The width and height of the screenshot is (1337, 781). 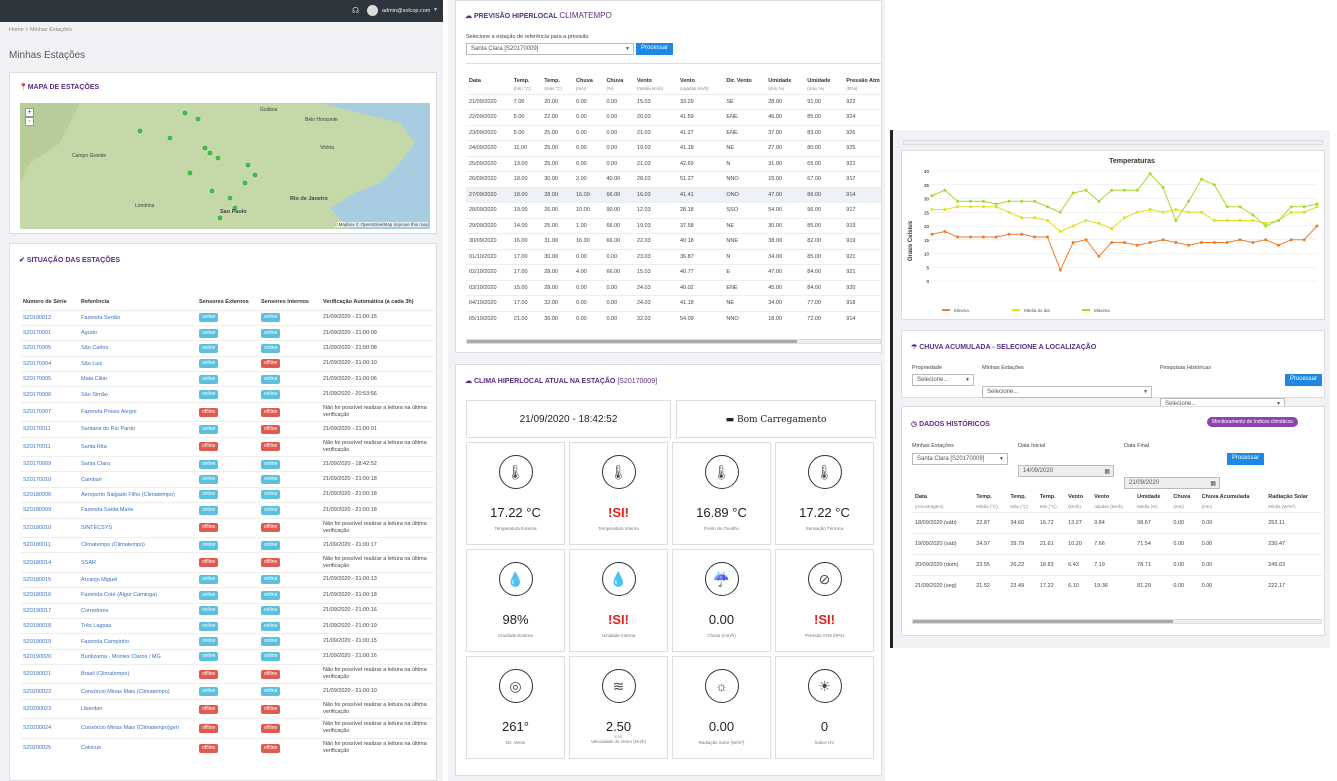 What do you see at coordinates (730, 225) in the screenshot?
I see `forecast-cell: NE` at bounding box center [730, 225].